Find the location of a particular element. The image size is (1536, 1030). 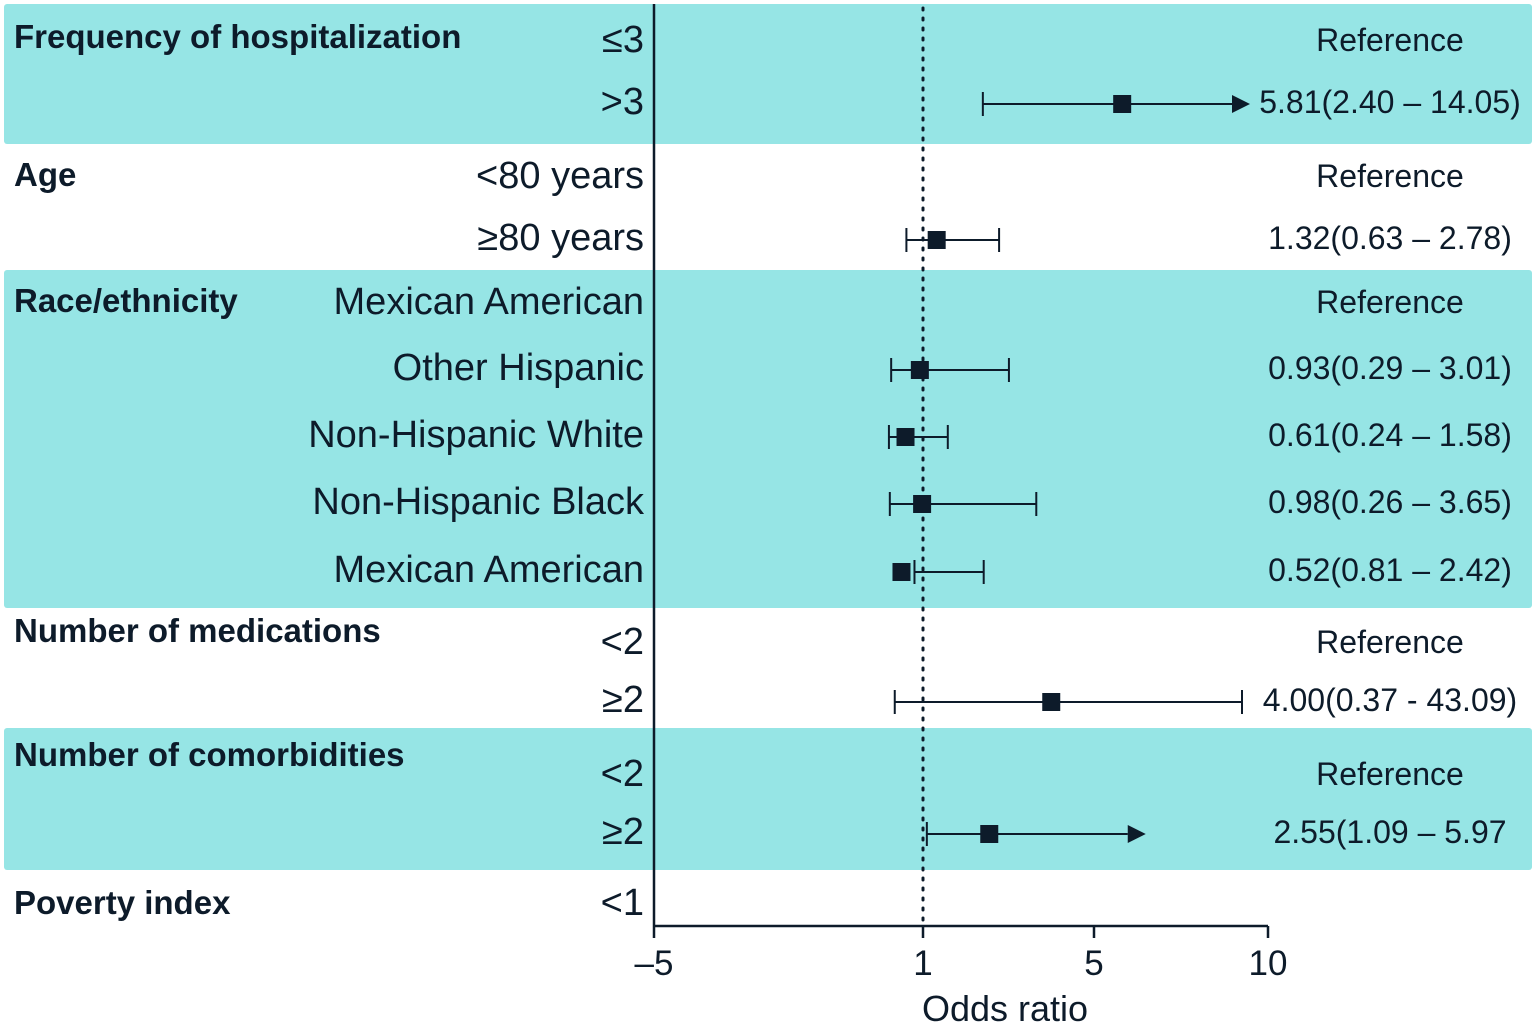

x-tick-label: –5 is located at coordinates (654, 963).